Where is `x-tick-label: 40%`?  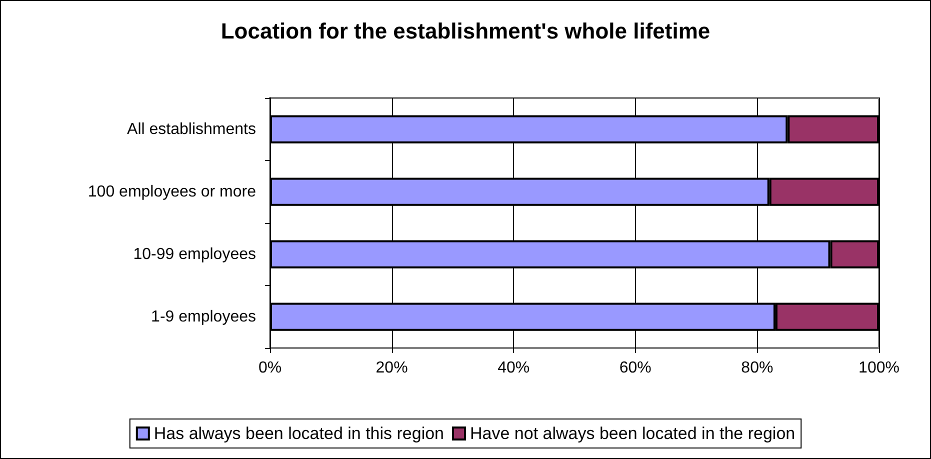
x-tick-label: 40% is located at coordinates (514, 368).